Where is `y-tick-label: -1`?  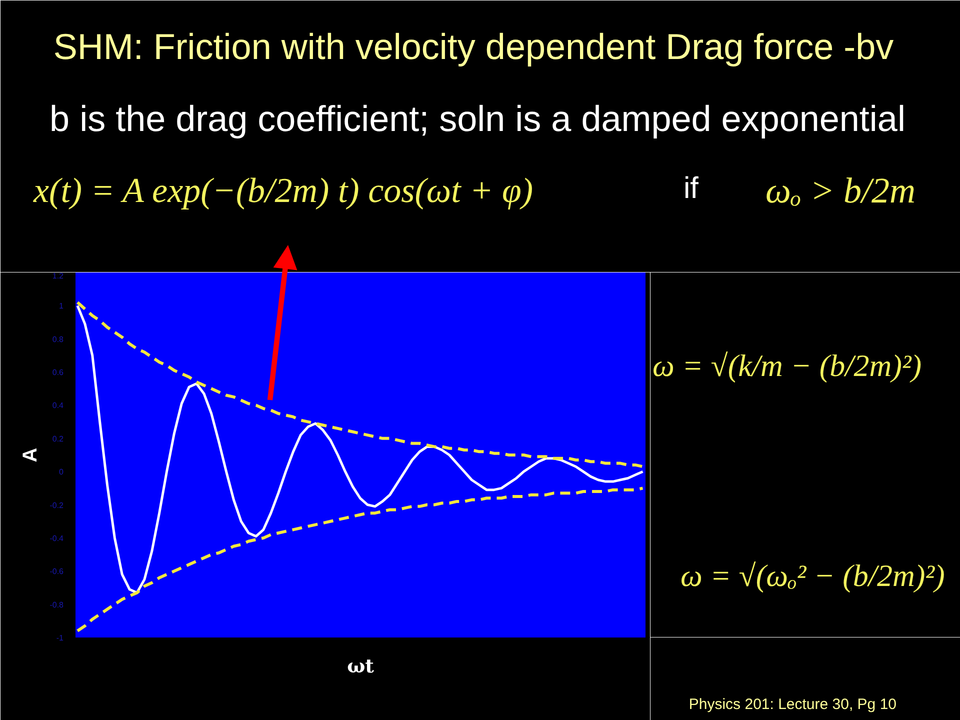 y-tick-label: -1 is located at coordinates (60, 638).